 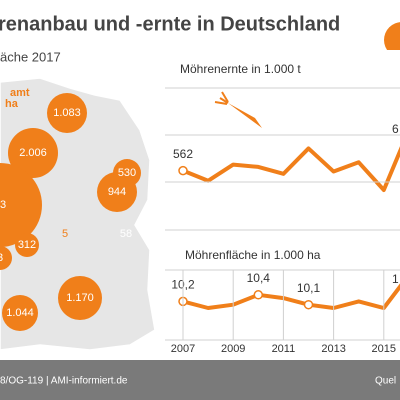 What do you see at coordinates (233, 349) in the screenshot?
I see `x-tick-label: 2009` at bounding box center [233, 349].